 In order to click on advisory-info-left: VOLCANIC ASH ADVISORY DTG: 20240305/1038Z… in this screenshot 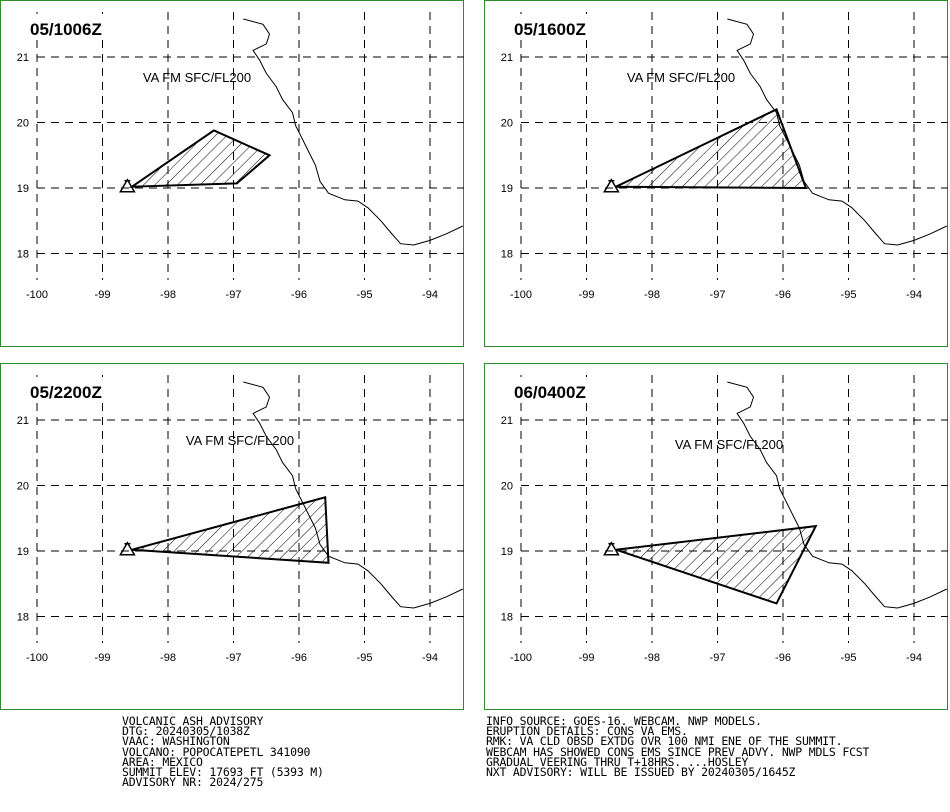, I will do `click(223, 752)`.